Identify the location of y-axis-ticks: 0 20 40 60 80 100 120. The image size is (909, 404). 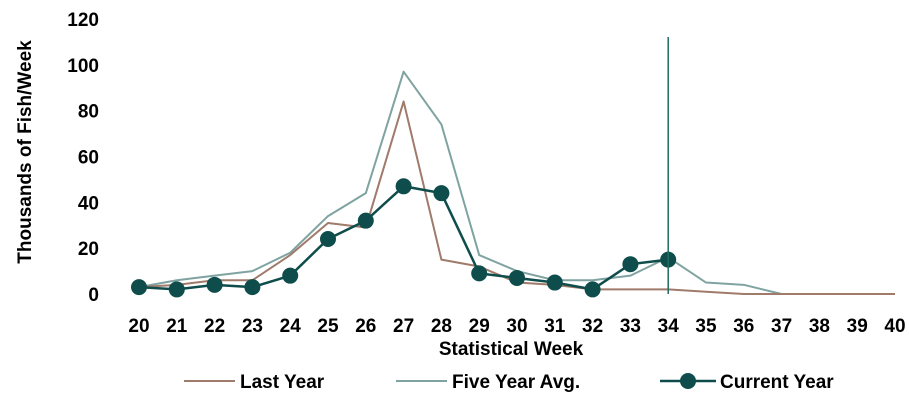
(83, 158).